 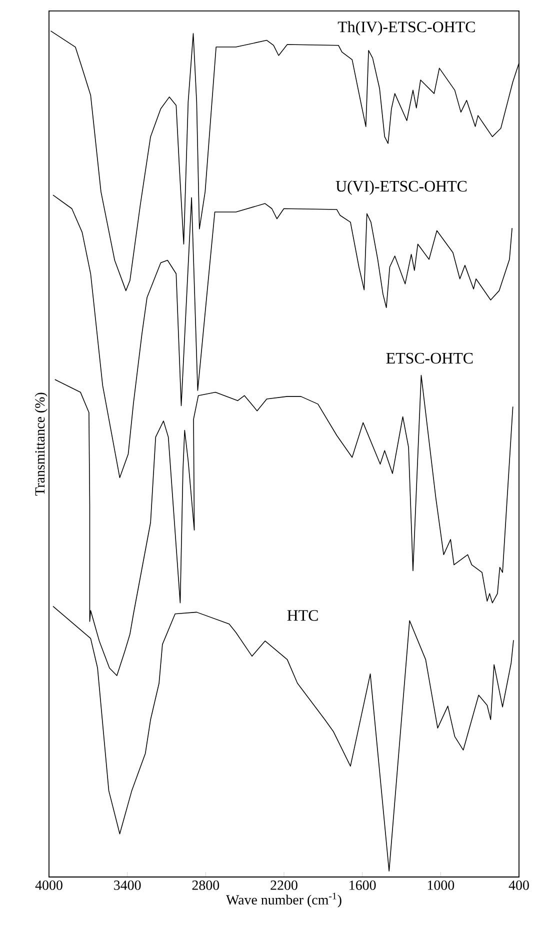 What do you see at coordinates (284, 885) in the screenshot?
I see `x-tick-label: 2200` at bounding box center [284, 885].